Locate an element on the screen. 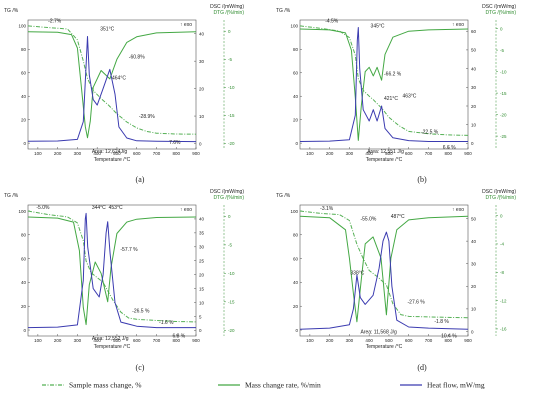  dtg-tick-label: 0 is located at coordinates (229, 31).